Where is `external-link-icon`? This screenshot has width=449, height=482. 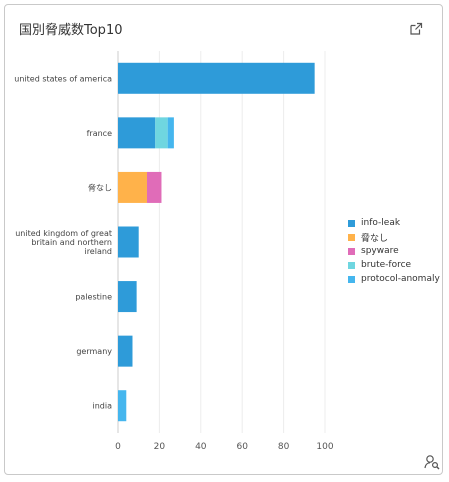 external-link-icon is located at coordinates (416, 29).